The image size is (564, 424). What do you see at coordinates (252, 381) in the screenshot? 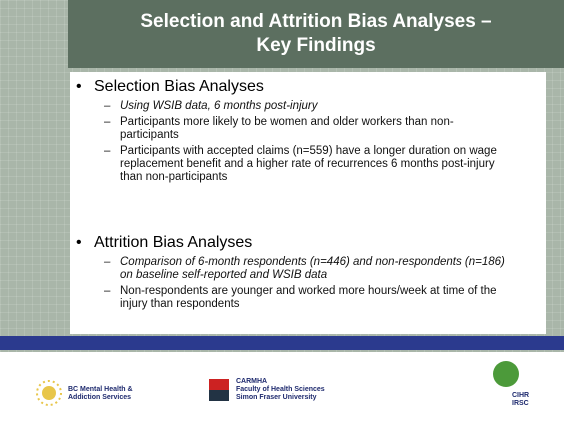
I see `logo-text: CARMHA` at bounding box center [252, 381].